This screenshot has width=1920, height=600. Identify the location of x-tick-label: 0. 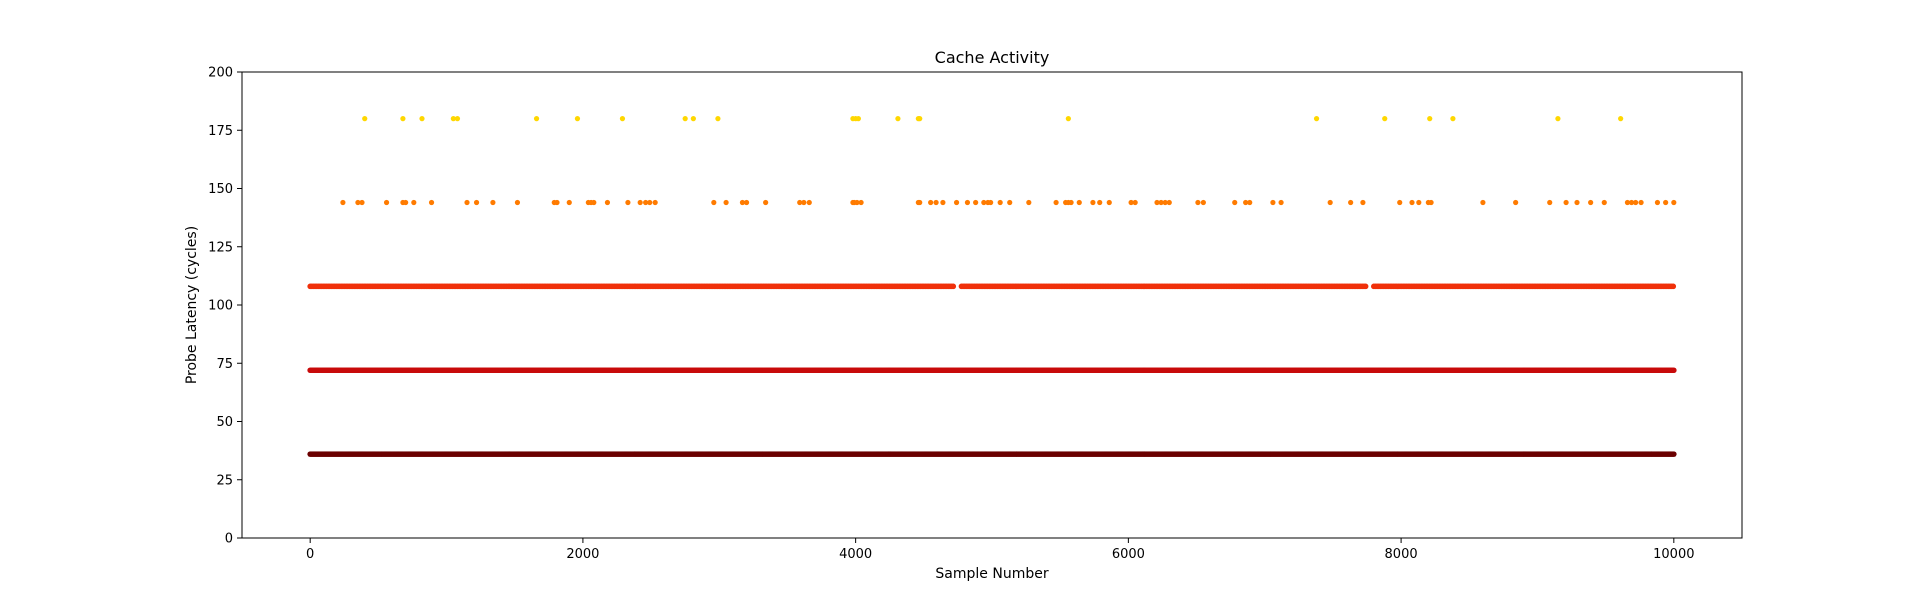
(310, 554).